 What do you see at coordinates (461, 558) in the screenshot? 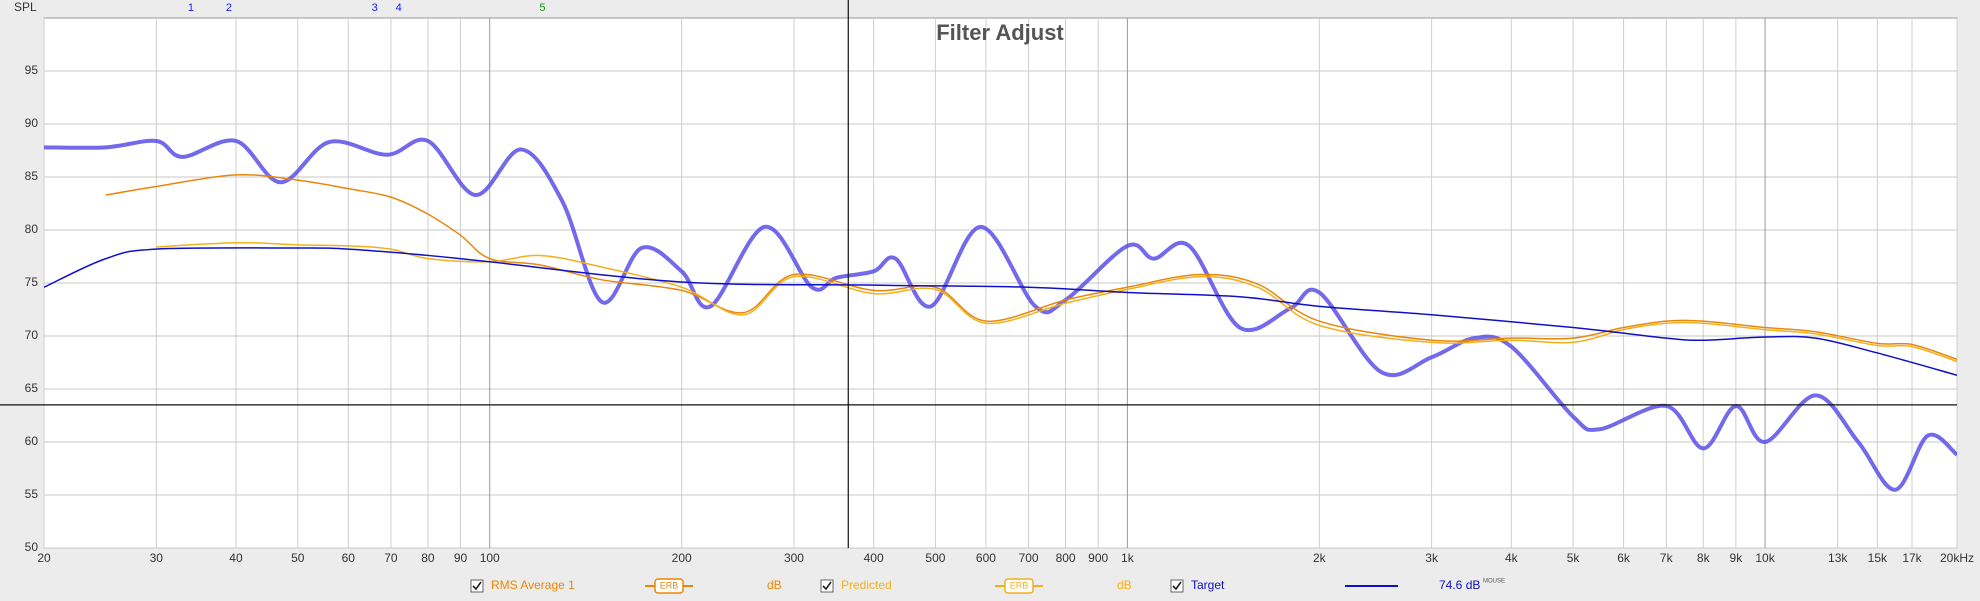
I see `x-tick-label: 90` at bounding box center [461, 558].